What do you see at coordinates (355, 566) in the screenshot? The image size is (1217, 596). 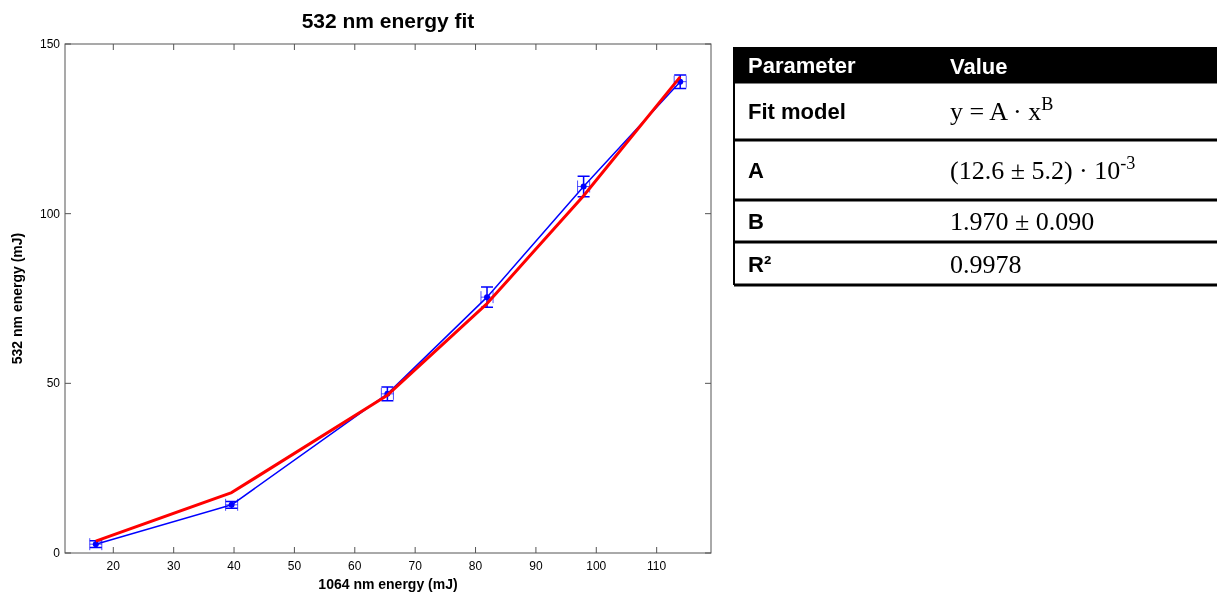 I see `x-tick-label: 60` at bounding box center [355, 566].